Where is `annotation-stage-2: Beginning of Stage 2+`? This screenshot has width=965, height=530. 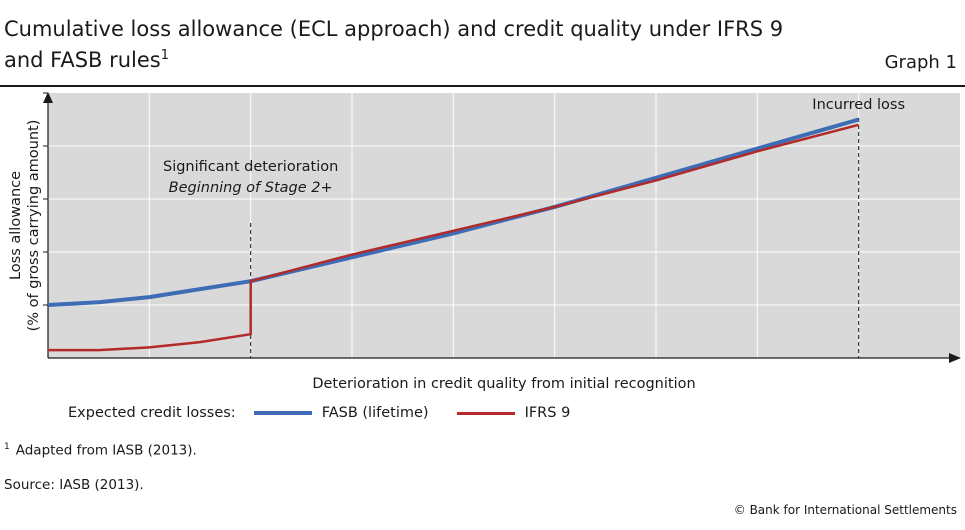 annotation-stage-2: Beginning of Stage 2+ is located at coordinates (251, 188).